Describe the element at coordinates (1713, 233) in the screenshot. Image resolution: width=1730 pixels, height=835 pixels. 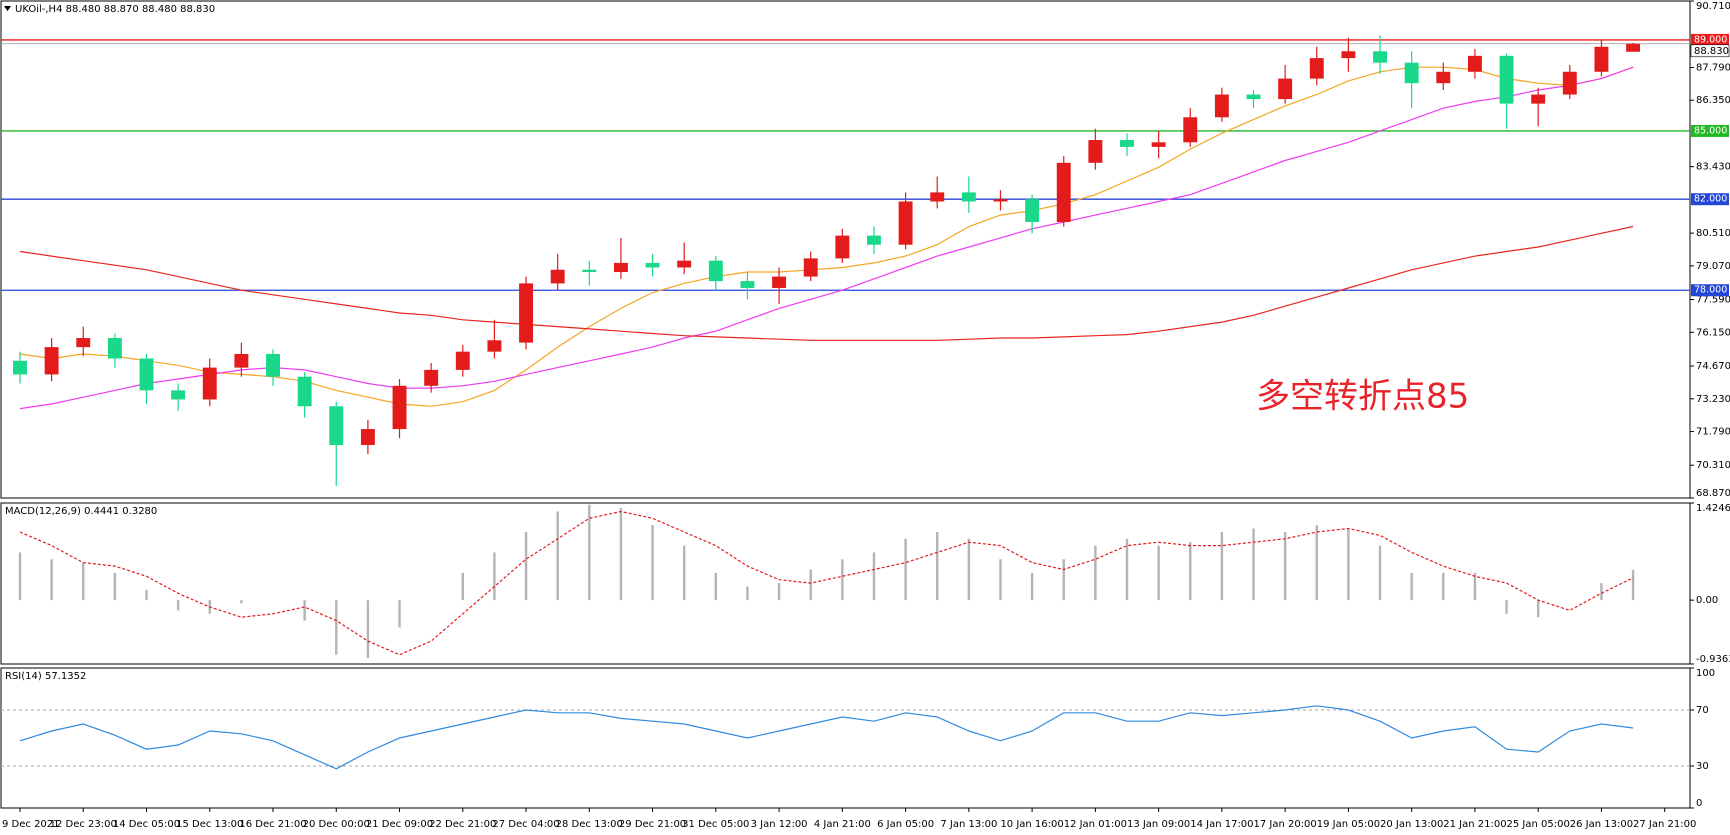
I see `y-tick-label: 80.510` at that location.